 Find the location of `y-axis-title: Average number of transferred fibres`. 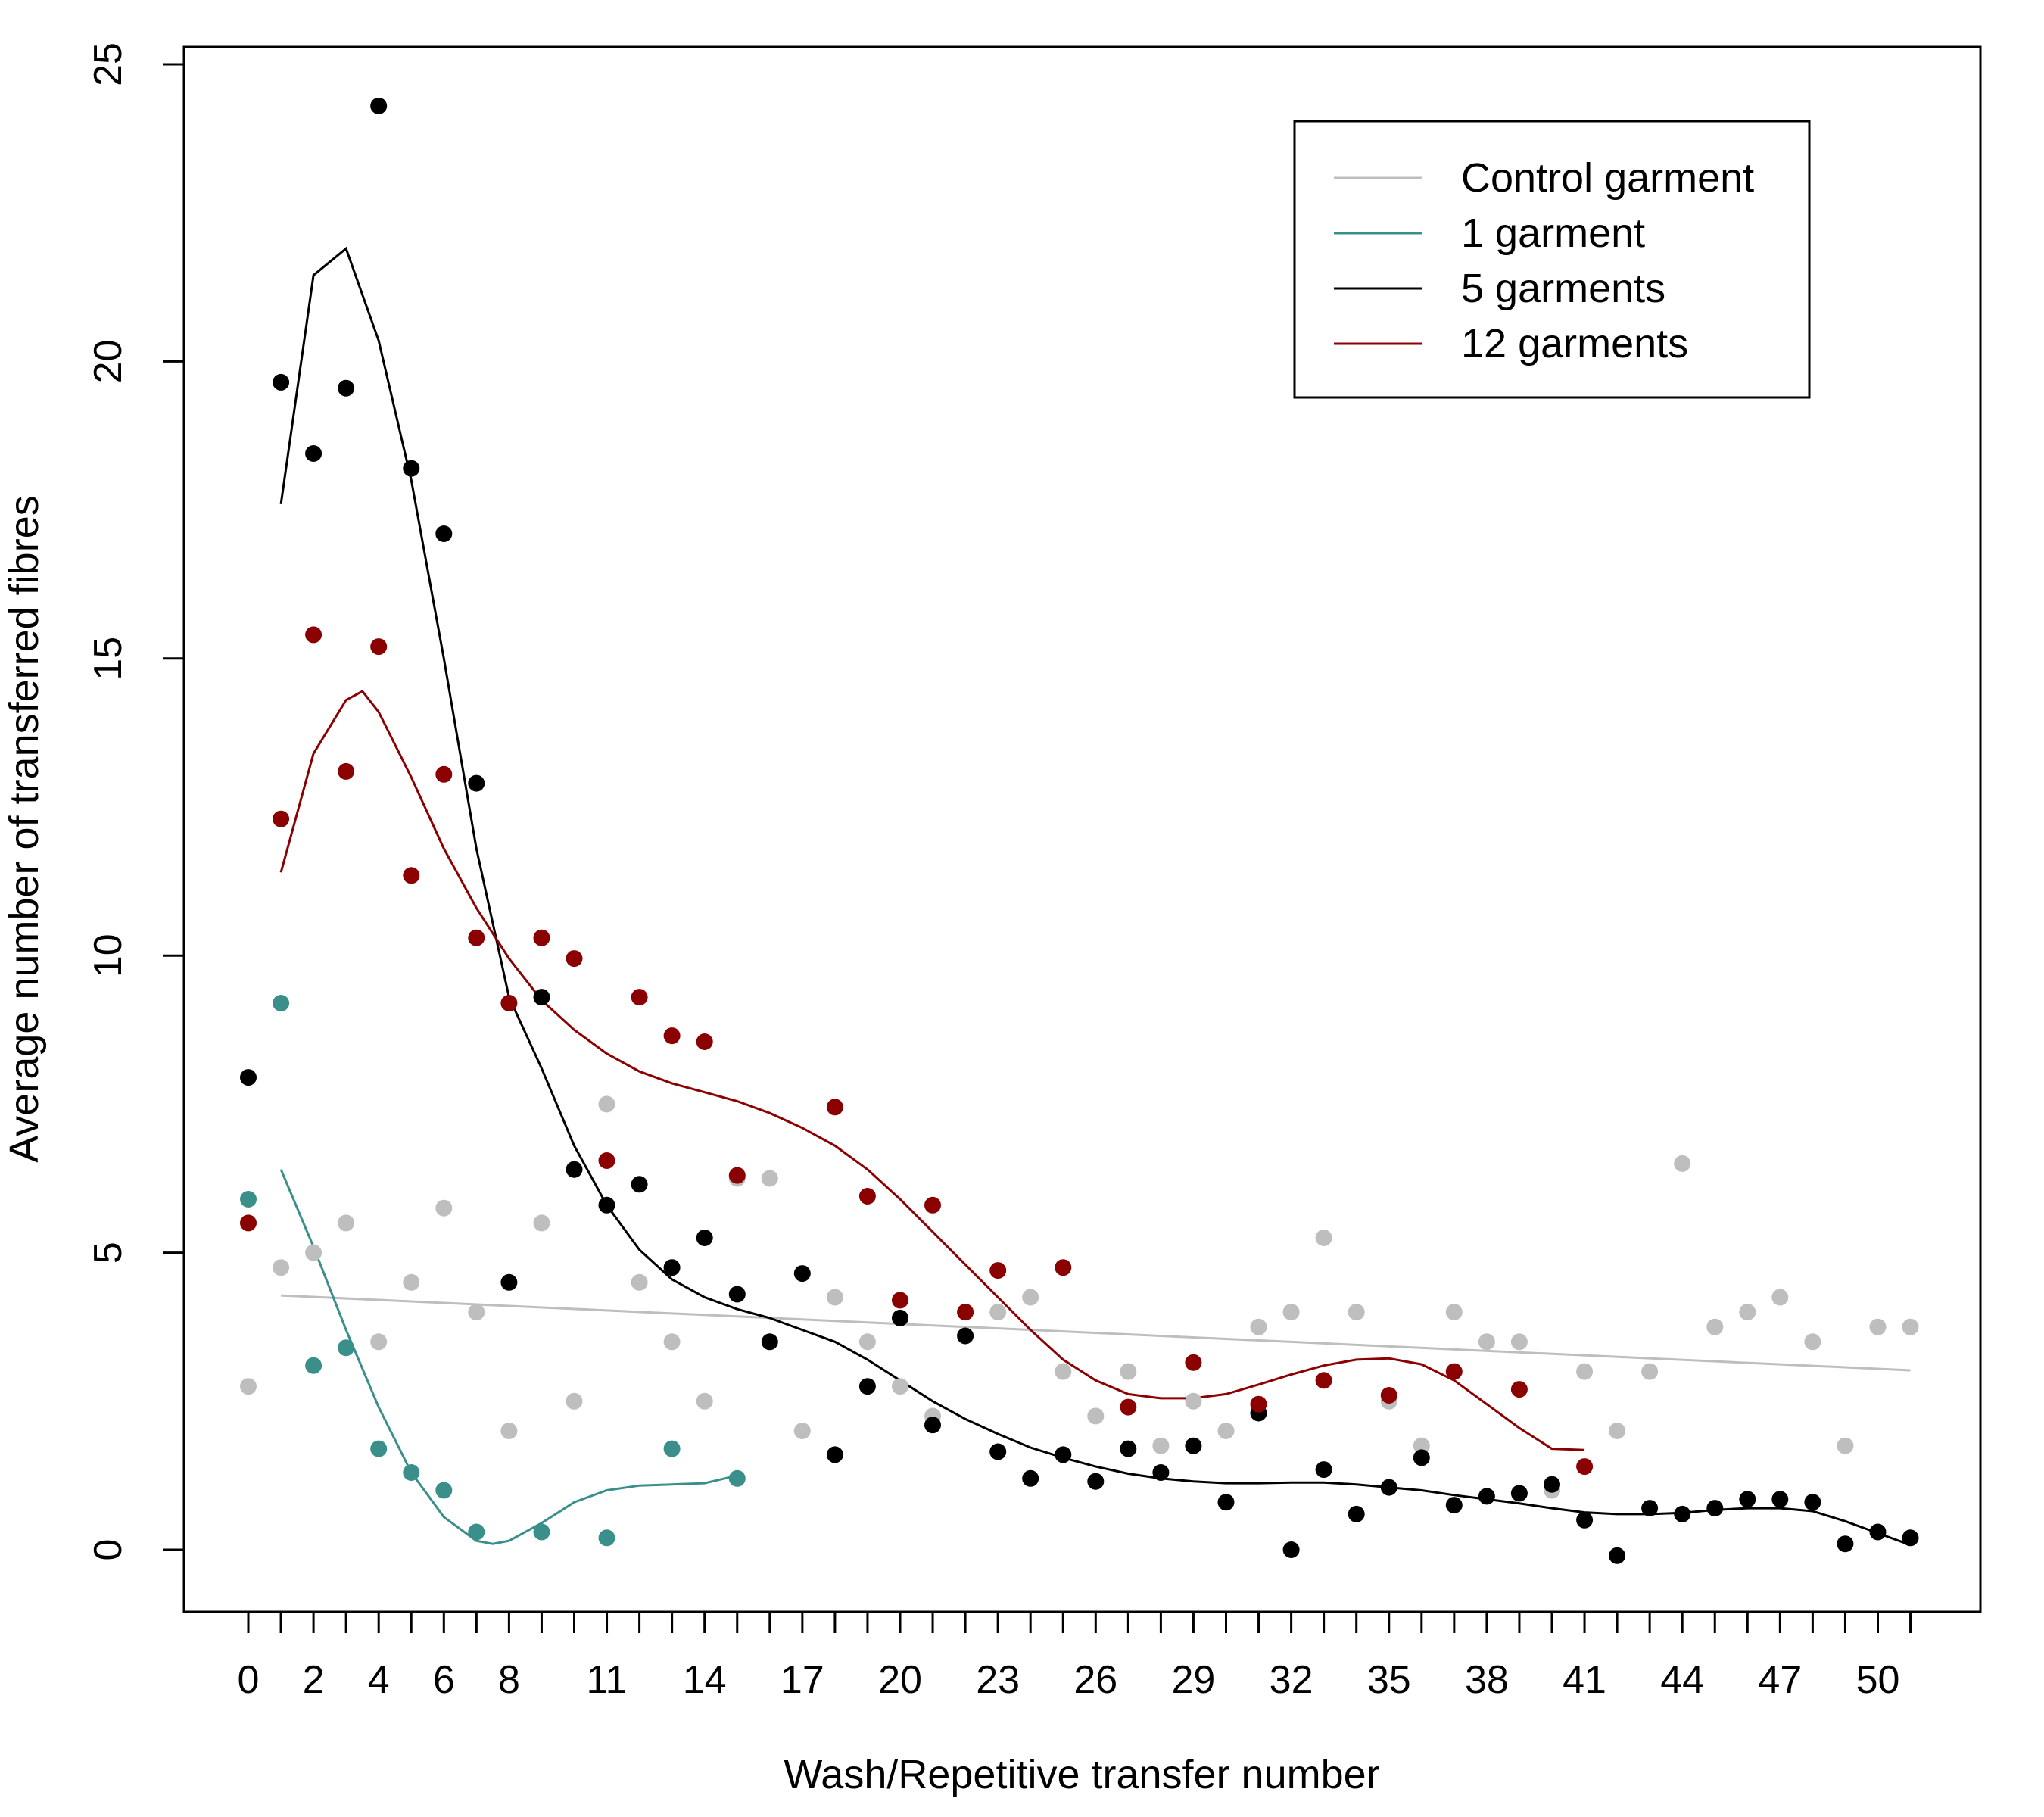

y-axis-title: Average number of transferred fibres is located at coordinates (24, 828).